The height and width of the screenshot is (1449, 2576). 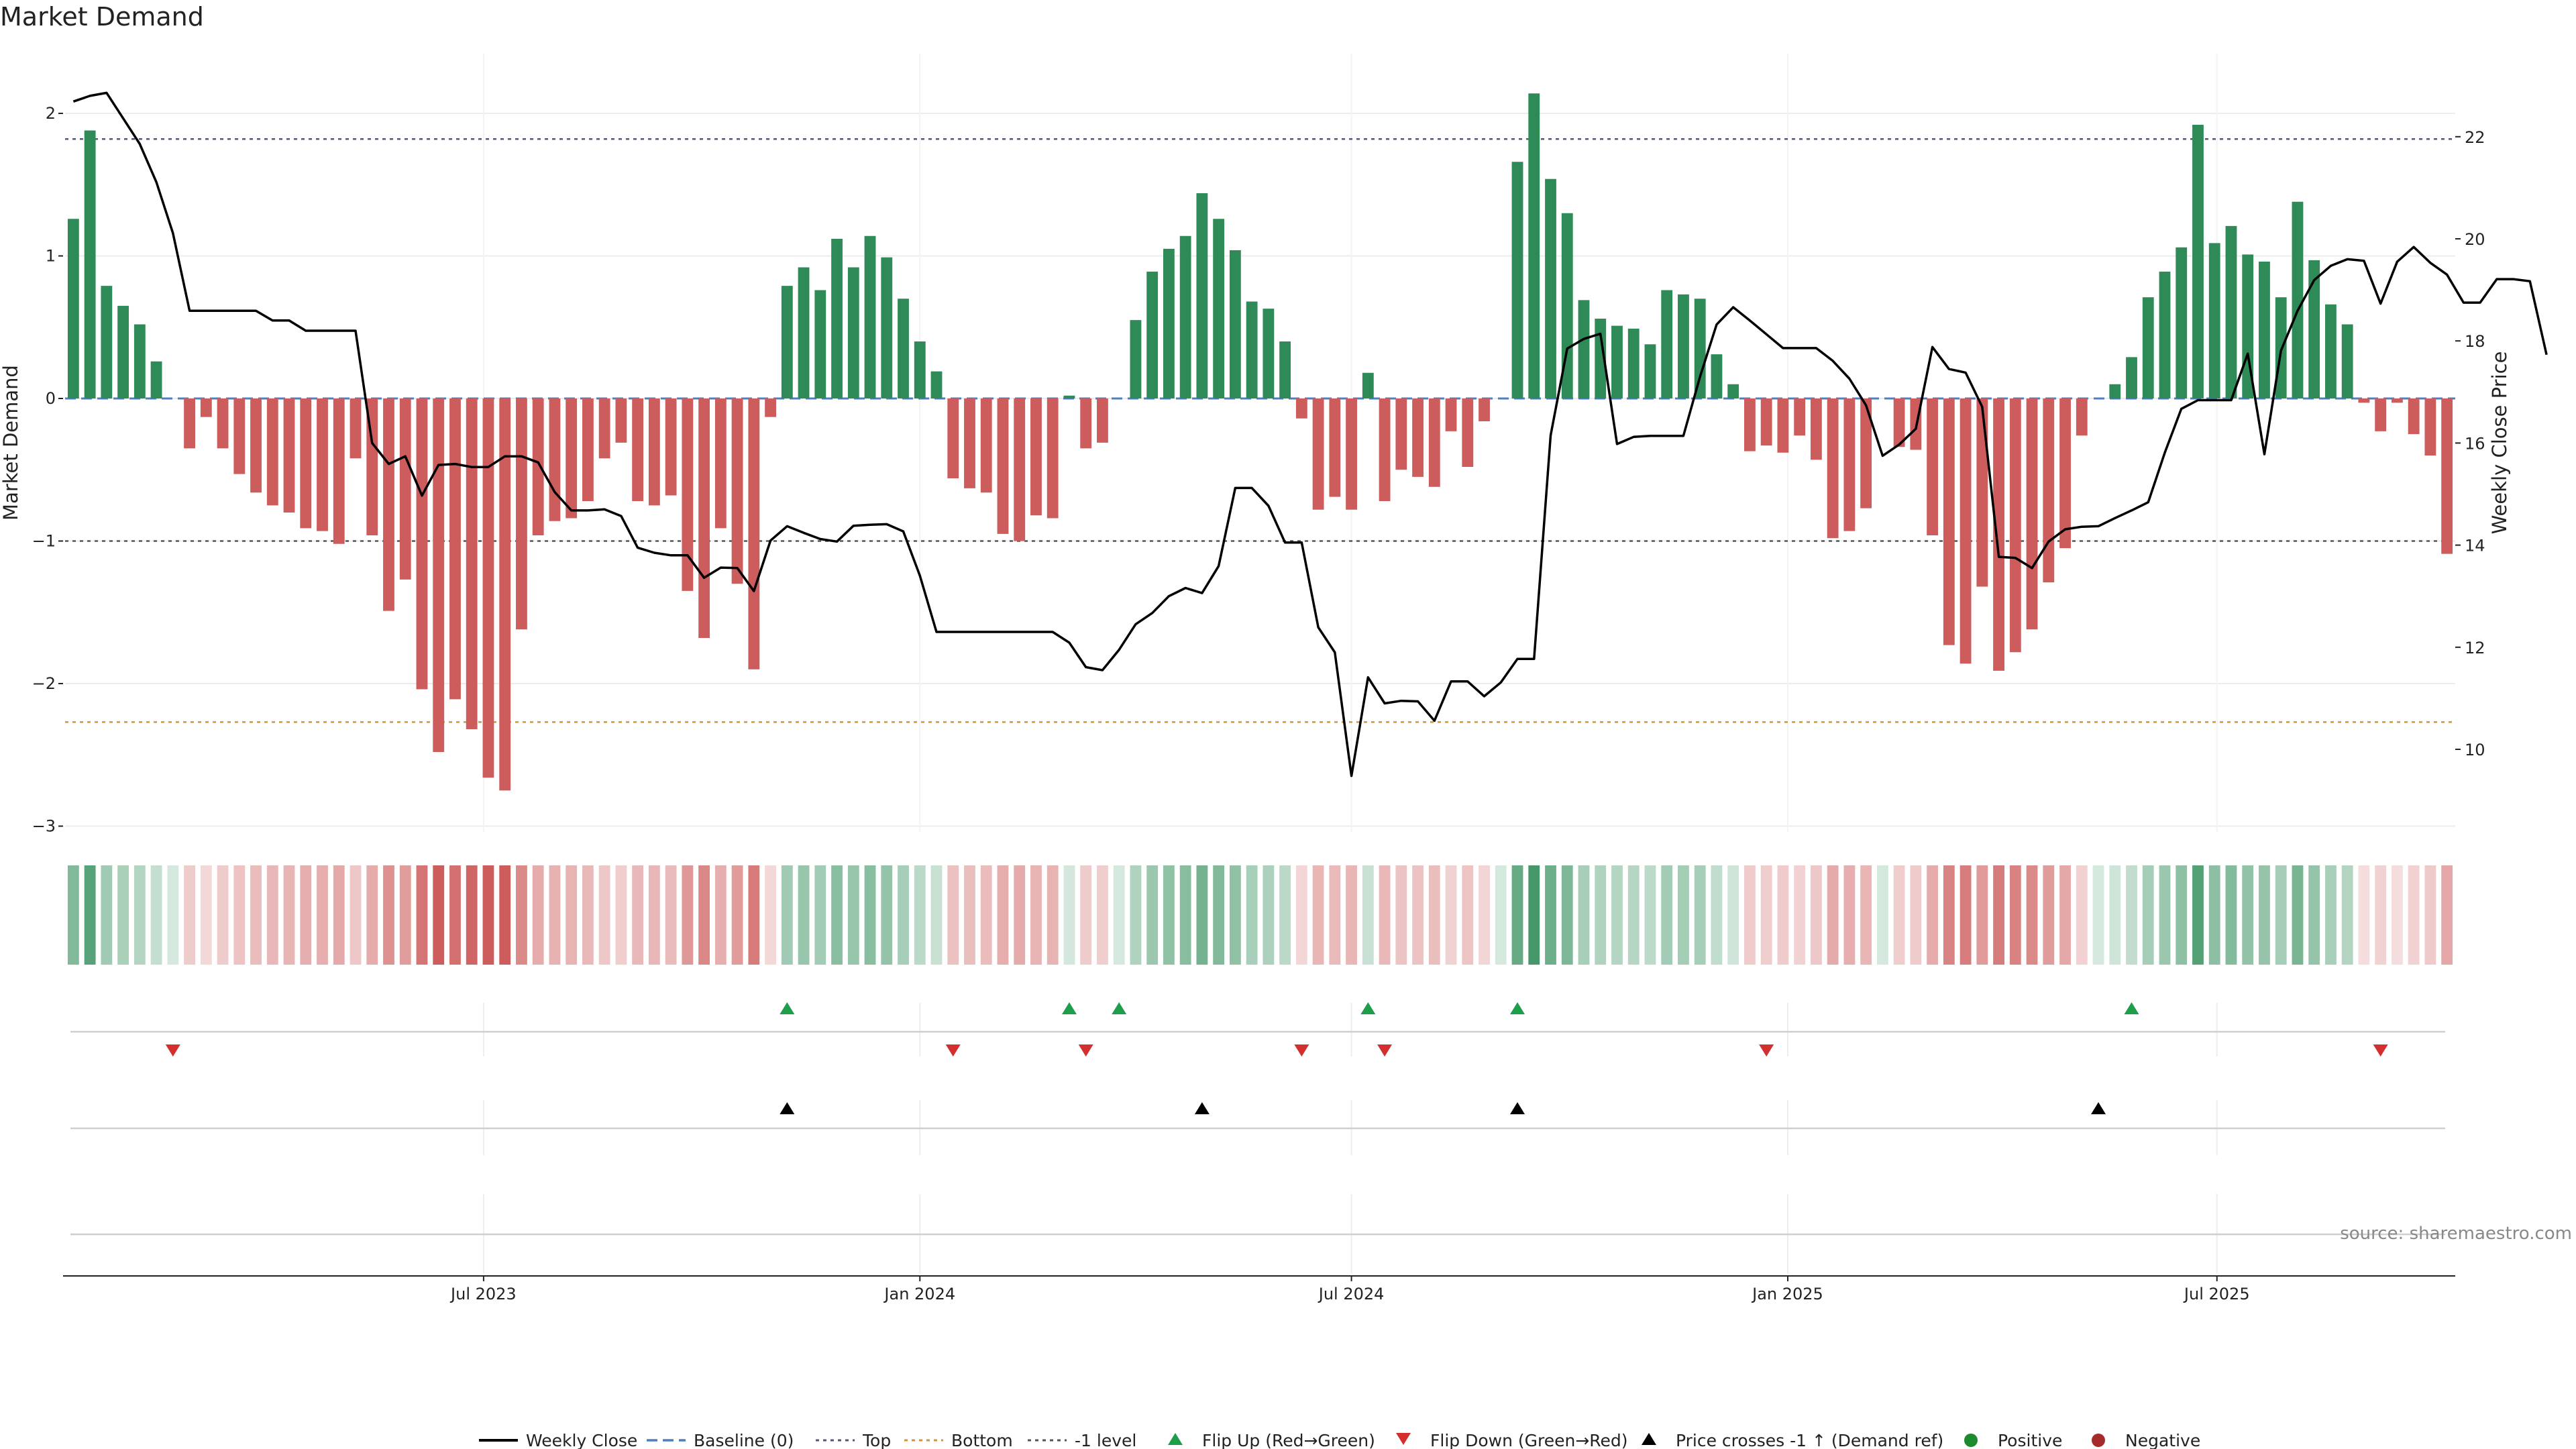 I want to click on legend-label: Top, so click(x=876, y=1440).